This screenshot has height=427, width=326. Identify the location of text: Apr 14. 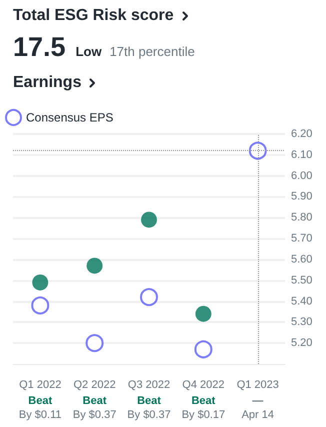
(258, 415).